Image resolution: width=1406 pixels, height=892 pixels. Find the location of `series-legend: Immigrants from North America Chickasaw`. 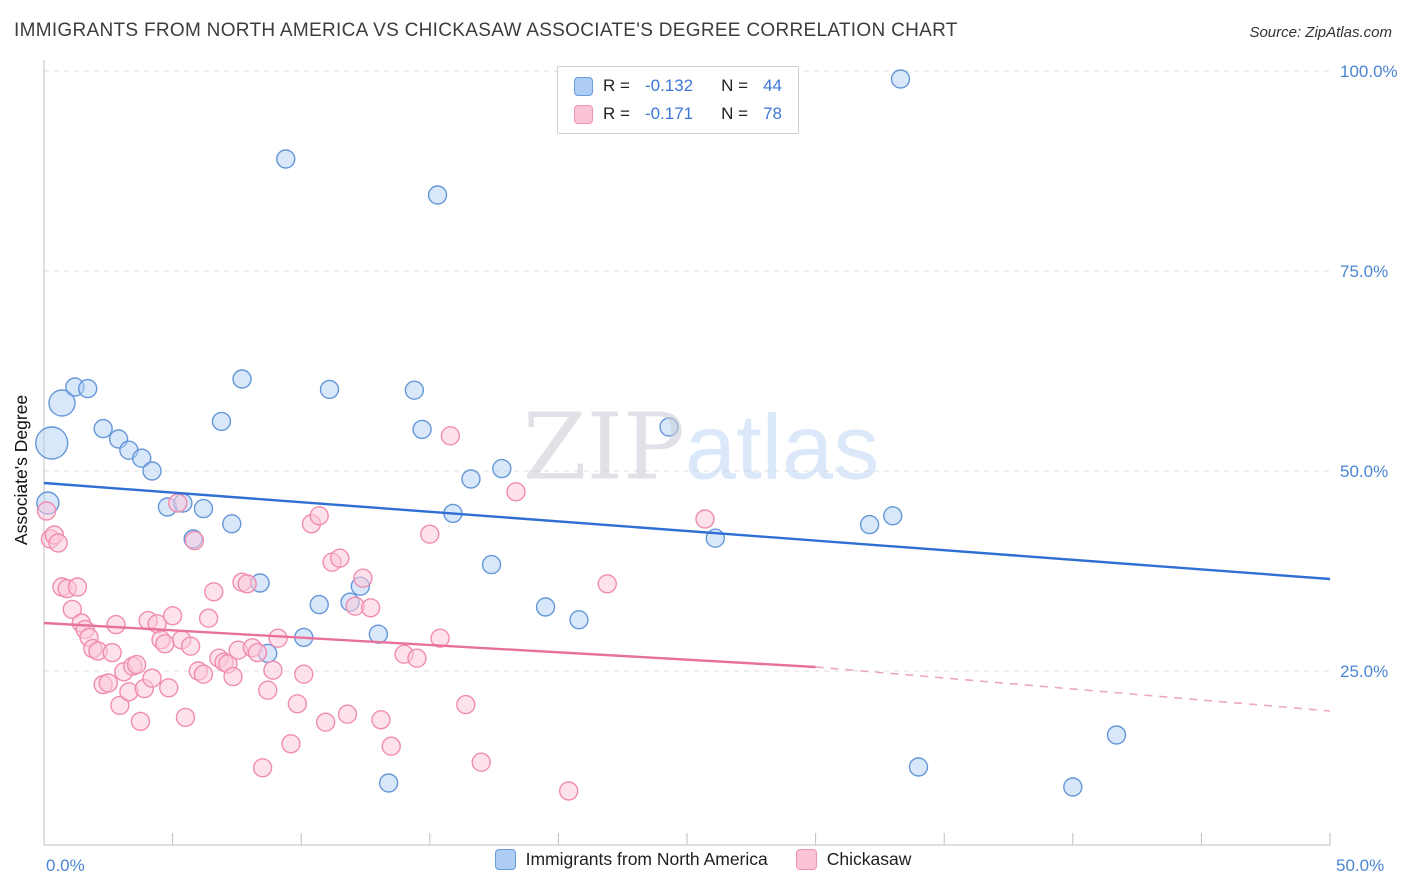

series-legend: Immigrants from North America Chickasaw is located at coordinates (703, 859).